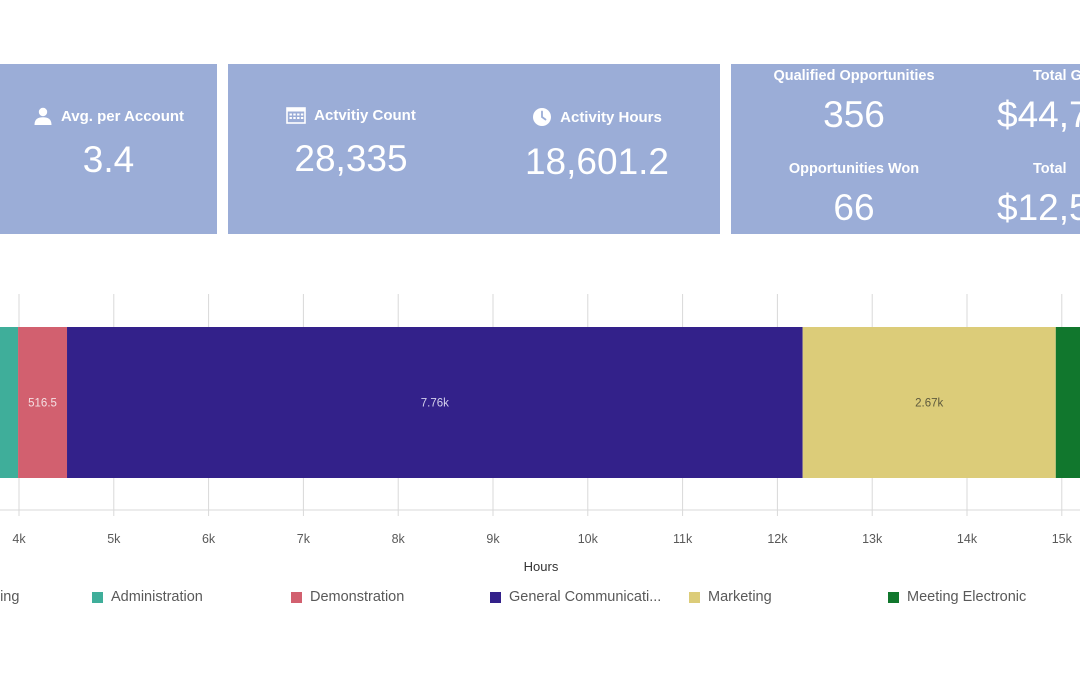  Describe the element at coordinates (854, 76) in the screenshot. I see `kpi-qualified-opportunities-label: Qualified Opportunities` at that location.